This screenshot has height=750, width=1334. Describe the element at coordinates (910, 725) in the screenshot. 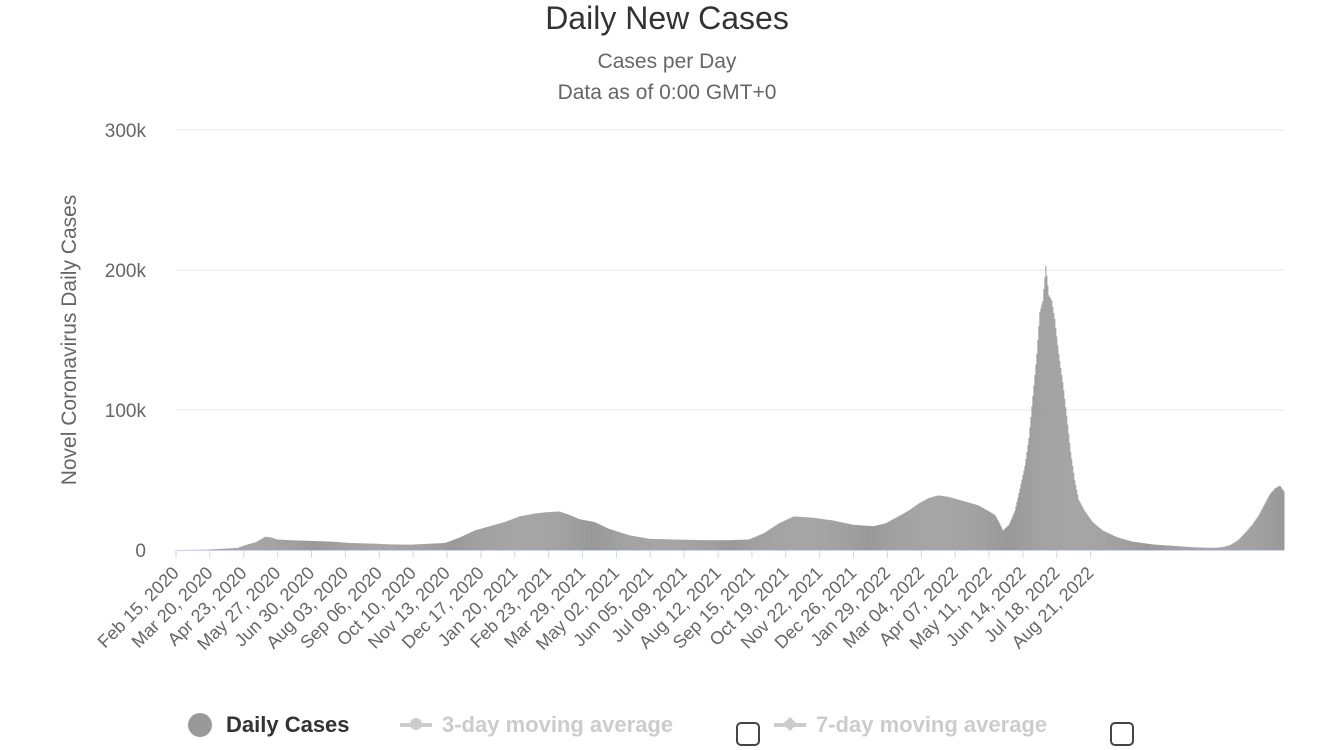

I see `legend-item-7-day-average: 7-day moving average` at that location.